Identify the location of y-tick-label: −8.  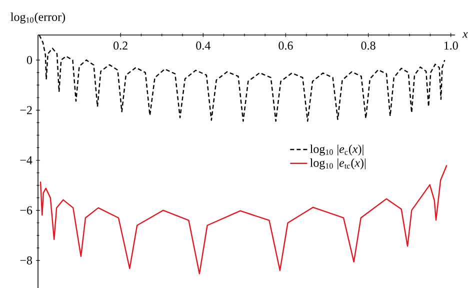
(26, 260).